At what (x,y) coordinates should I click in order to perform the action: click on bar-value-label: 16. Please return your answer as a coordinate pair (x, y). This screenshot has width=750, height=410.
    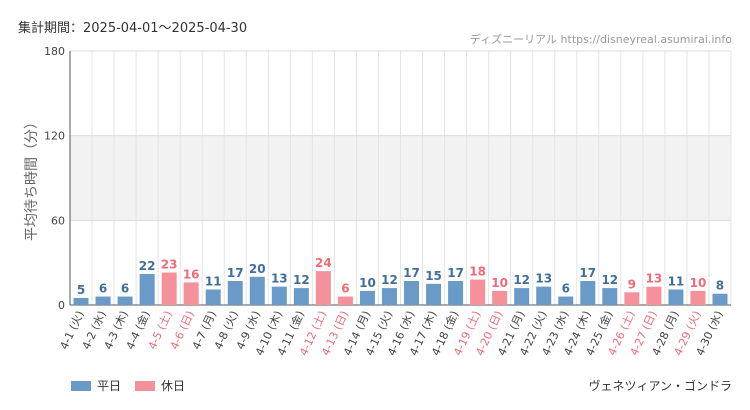
    Looking at the image, I should click on (191, 274).